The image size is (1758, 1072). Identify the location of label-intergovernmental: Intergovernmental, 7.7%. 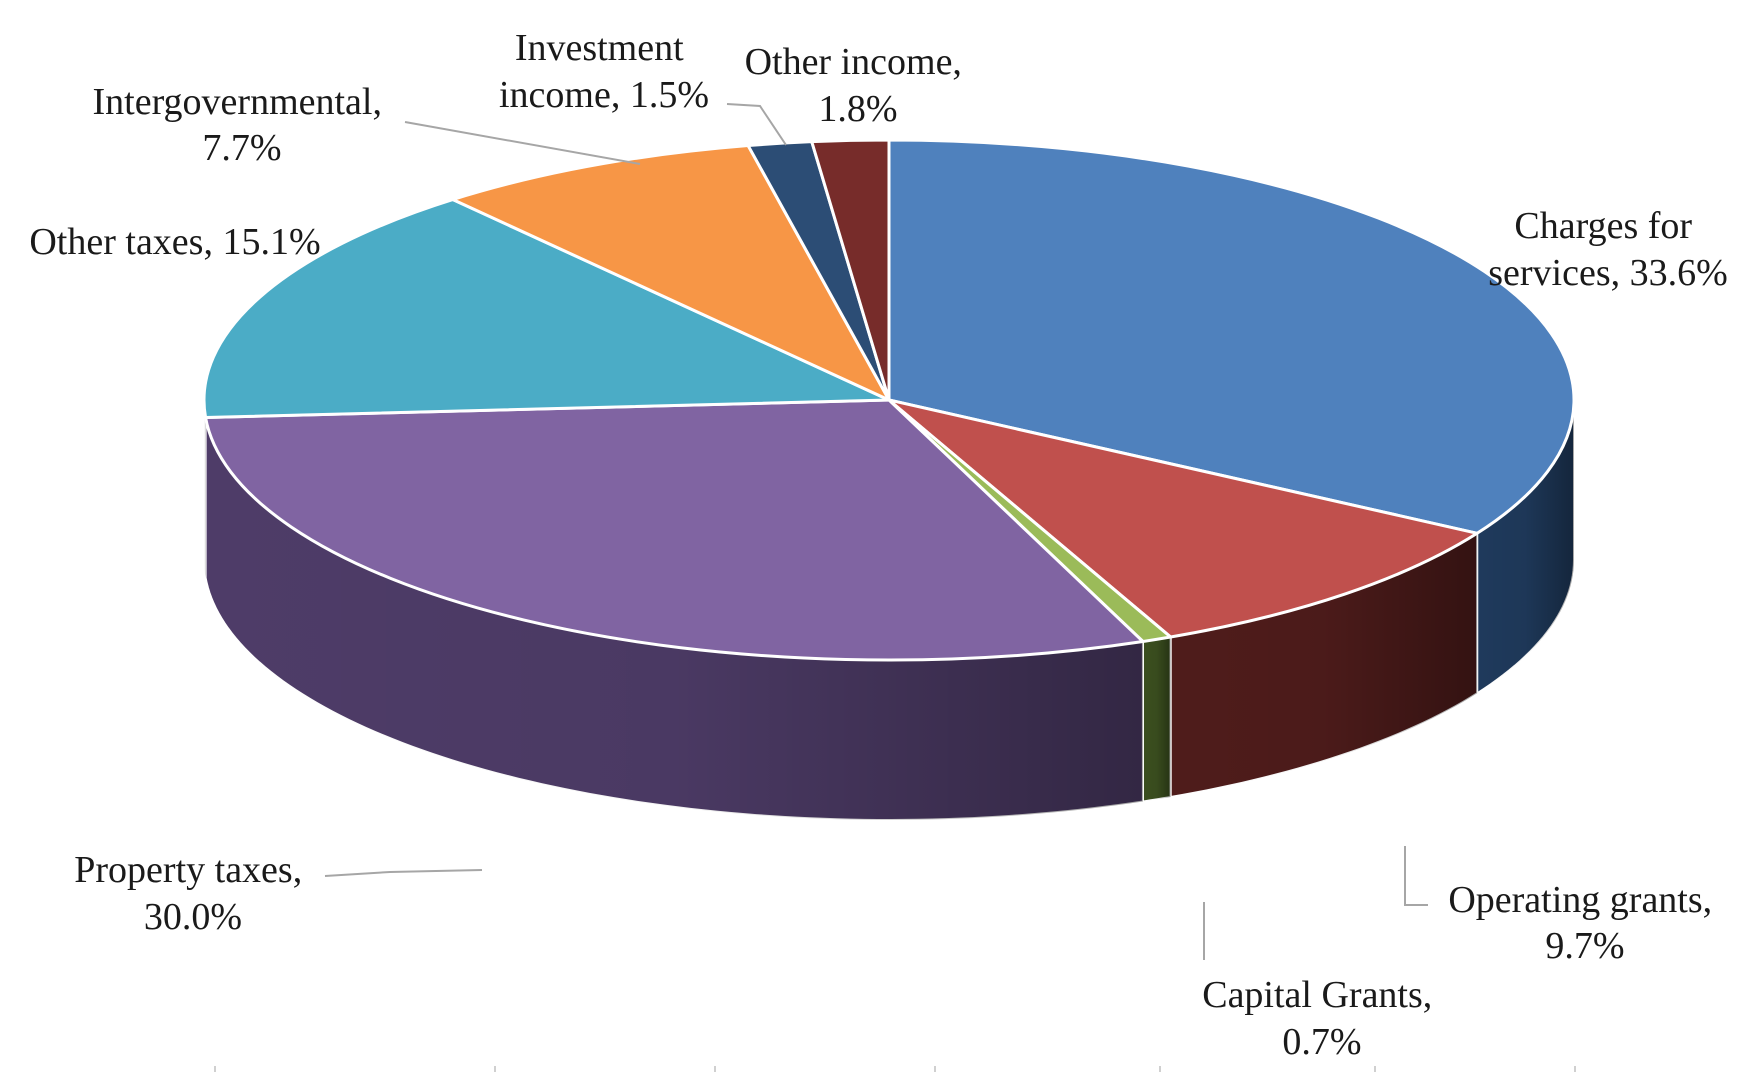
(242, 125).